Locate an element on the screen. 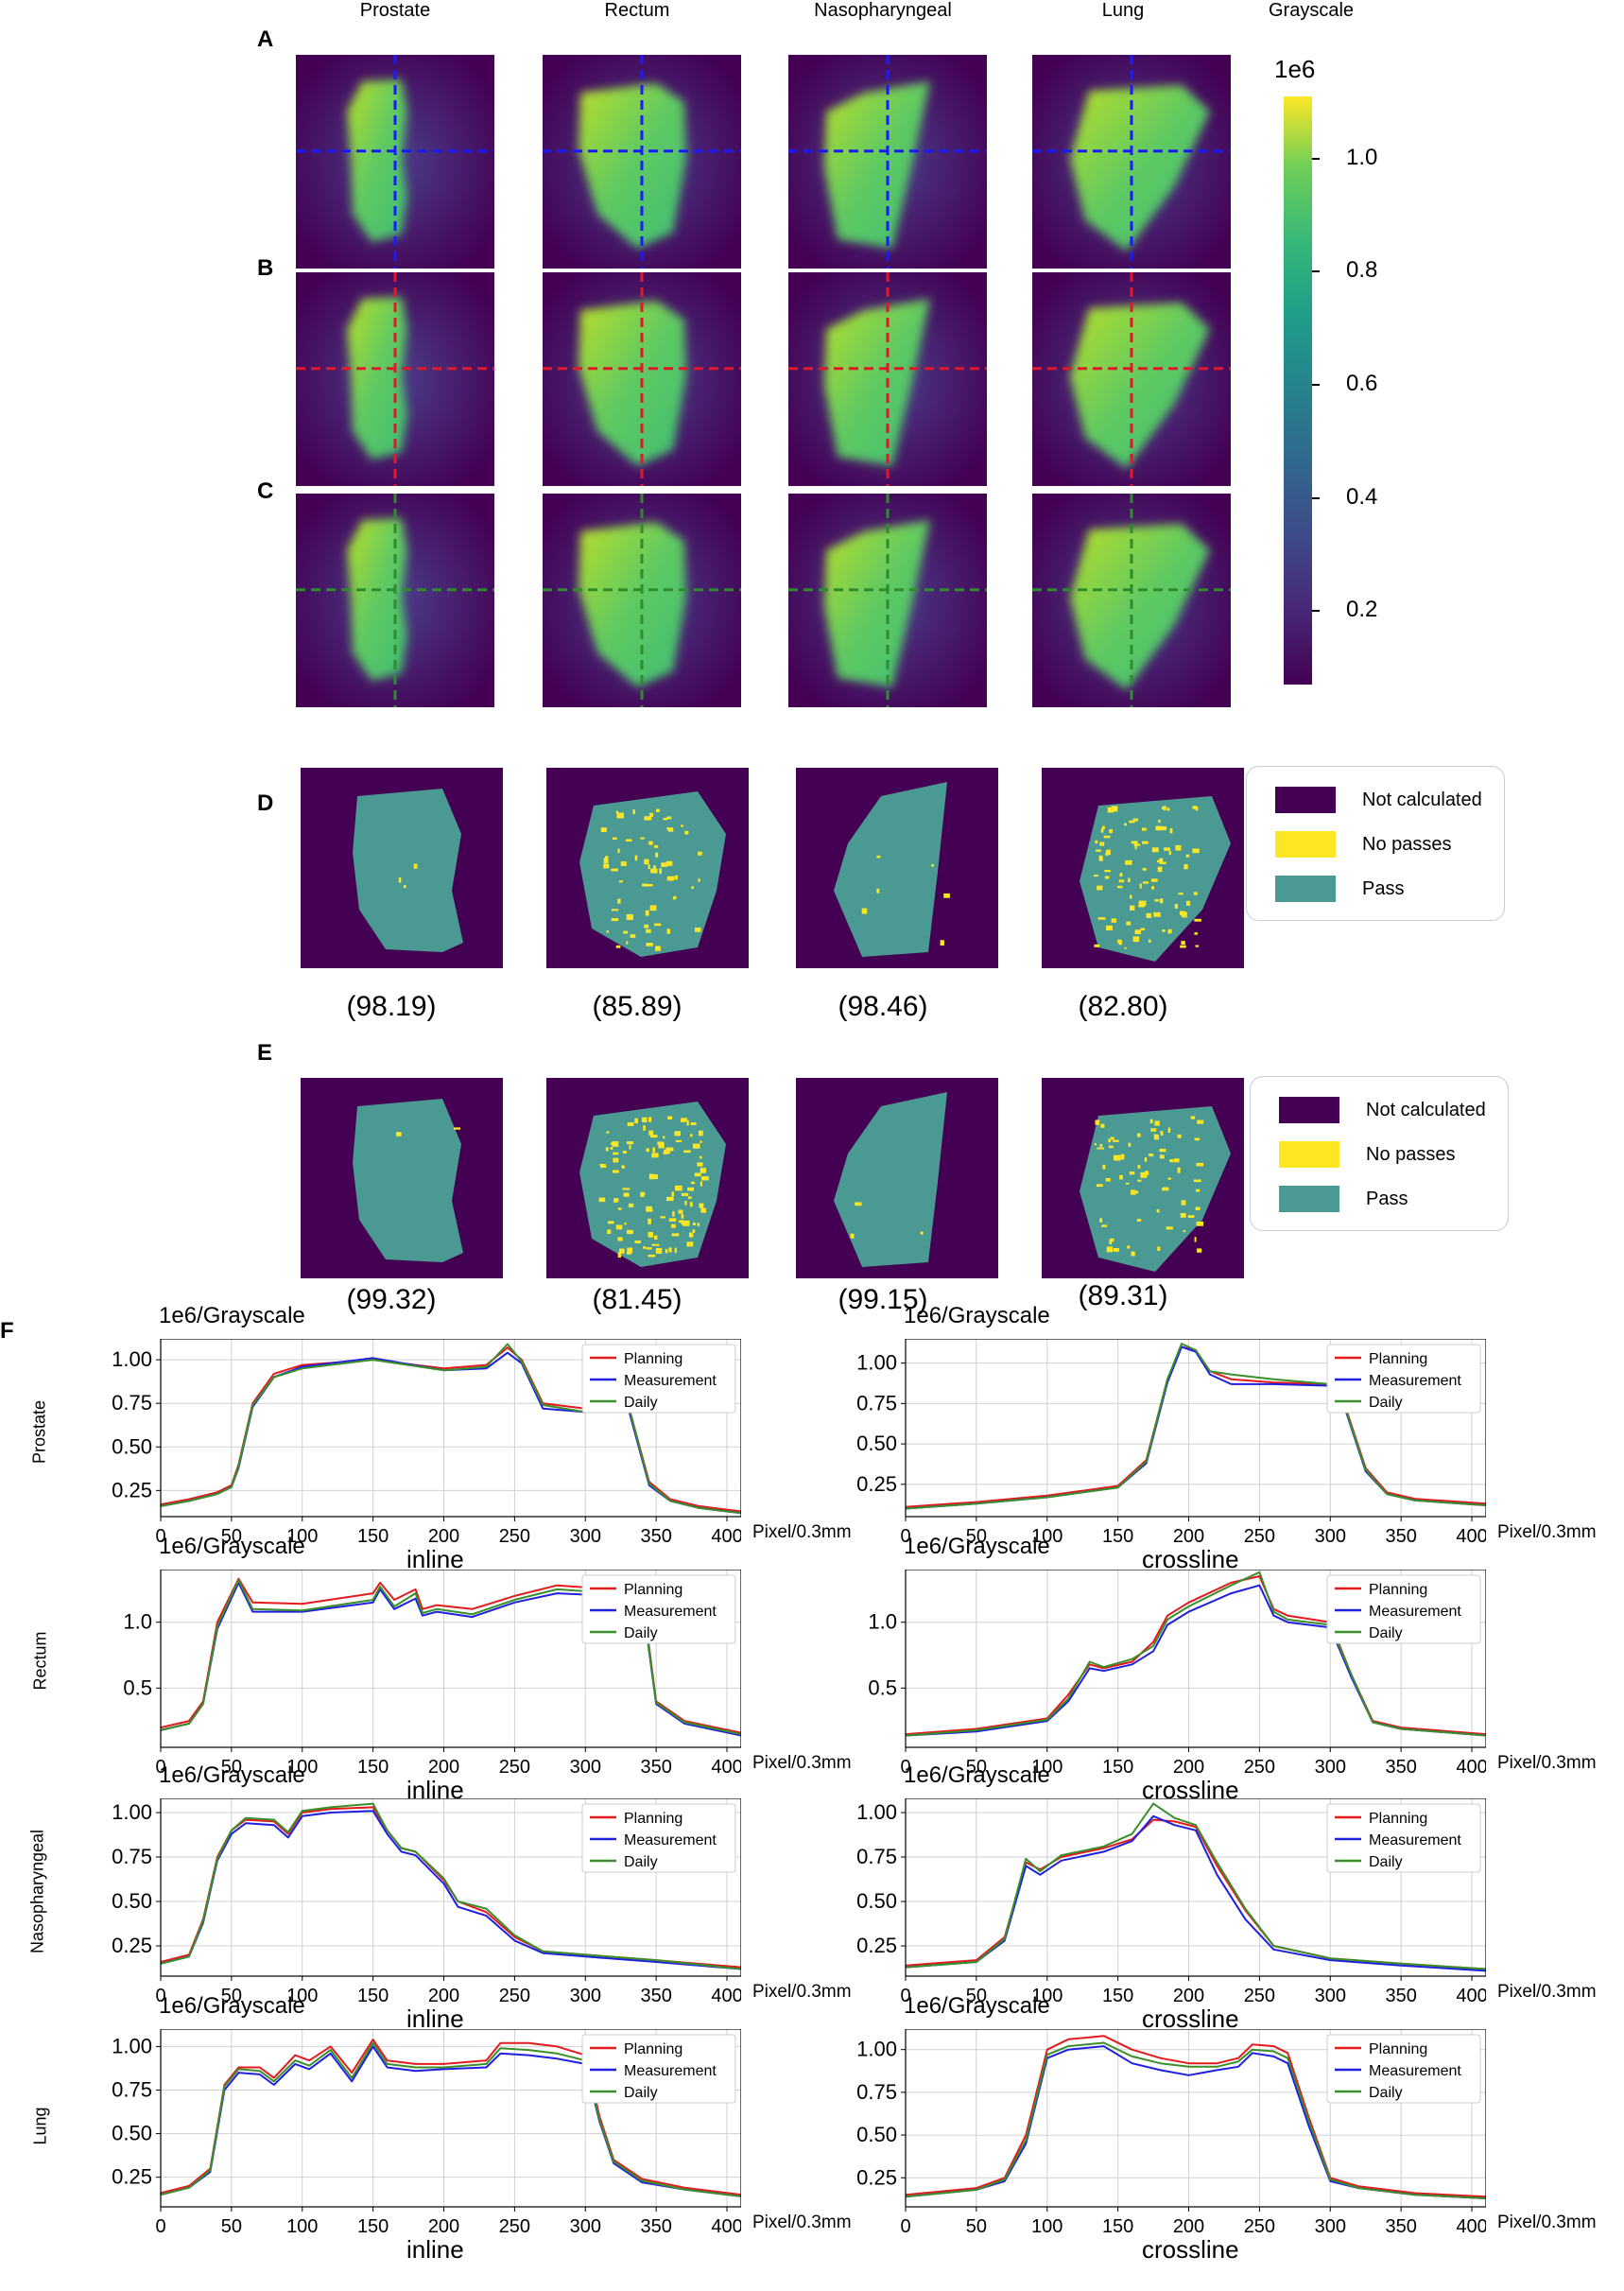 The height and width of the screenshot is (2291, 1624). profile-row-prostate: Prostate is located at coordinates (39, 1432).